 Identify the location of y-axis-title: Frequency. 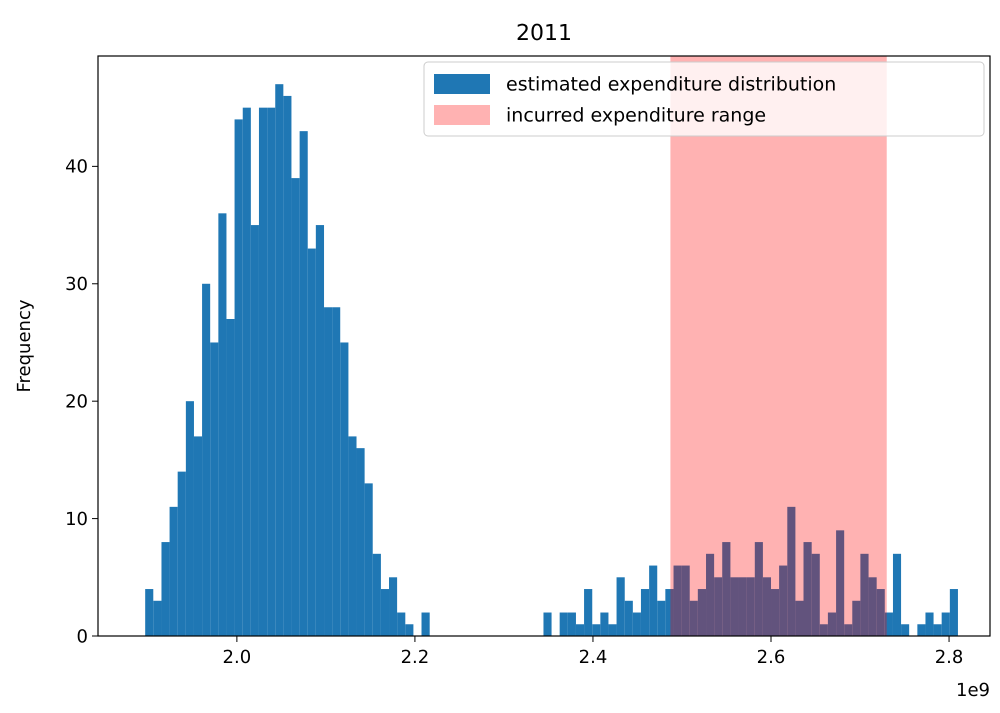
(24, 345).